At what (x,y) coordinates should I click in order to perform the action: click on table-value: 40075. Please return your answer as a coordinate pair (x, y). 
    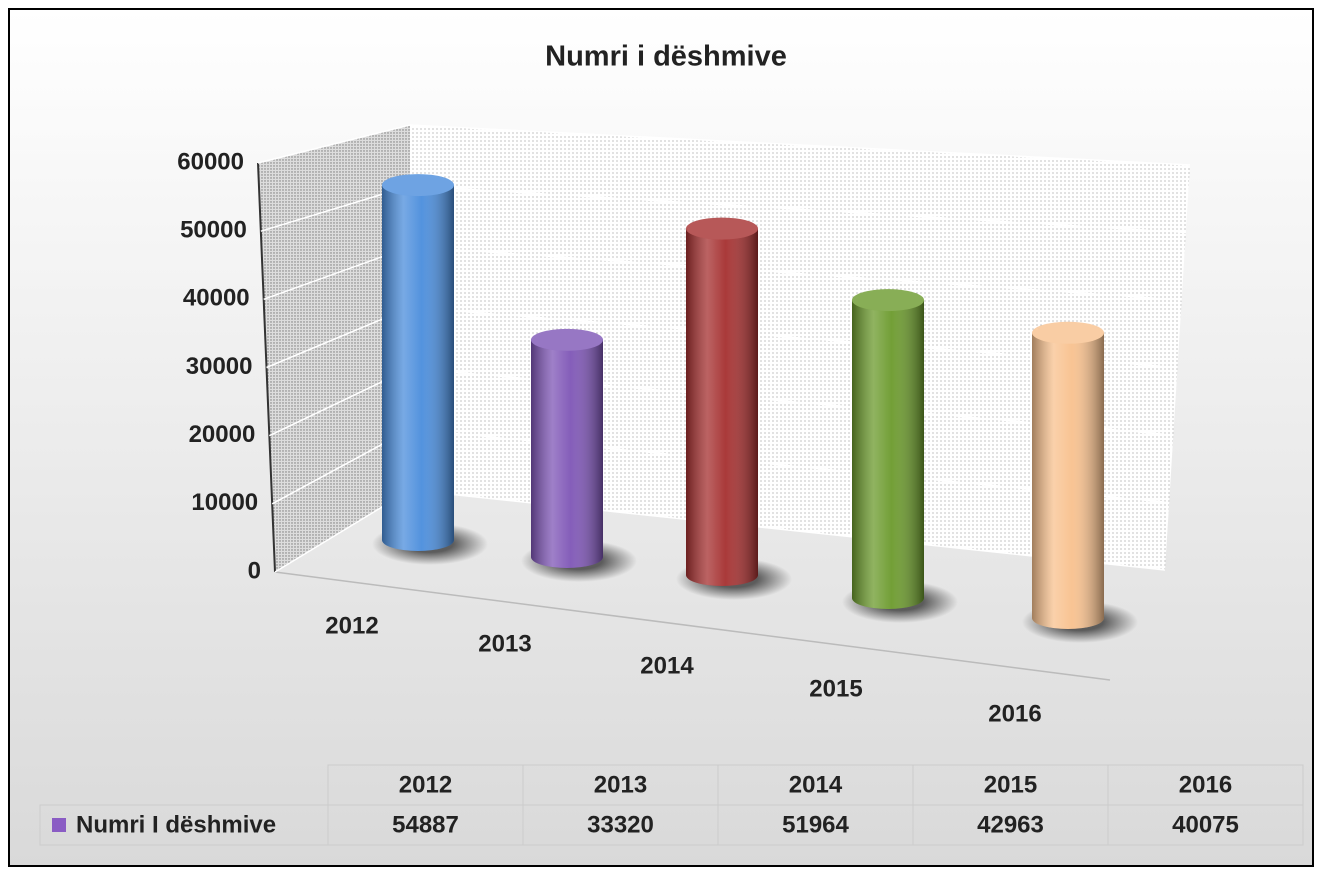
    Looking at the image, I should click on (1205, 824).